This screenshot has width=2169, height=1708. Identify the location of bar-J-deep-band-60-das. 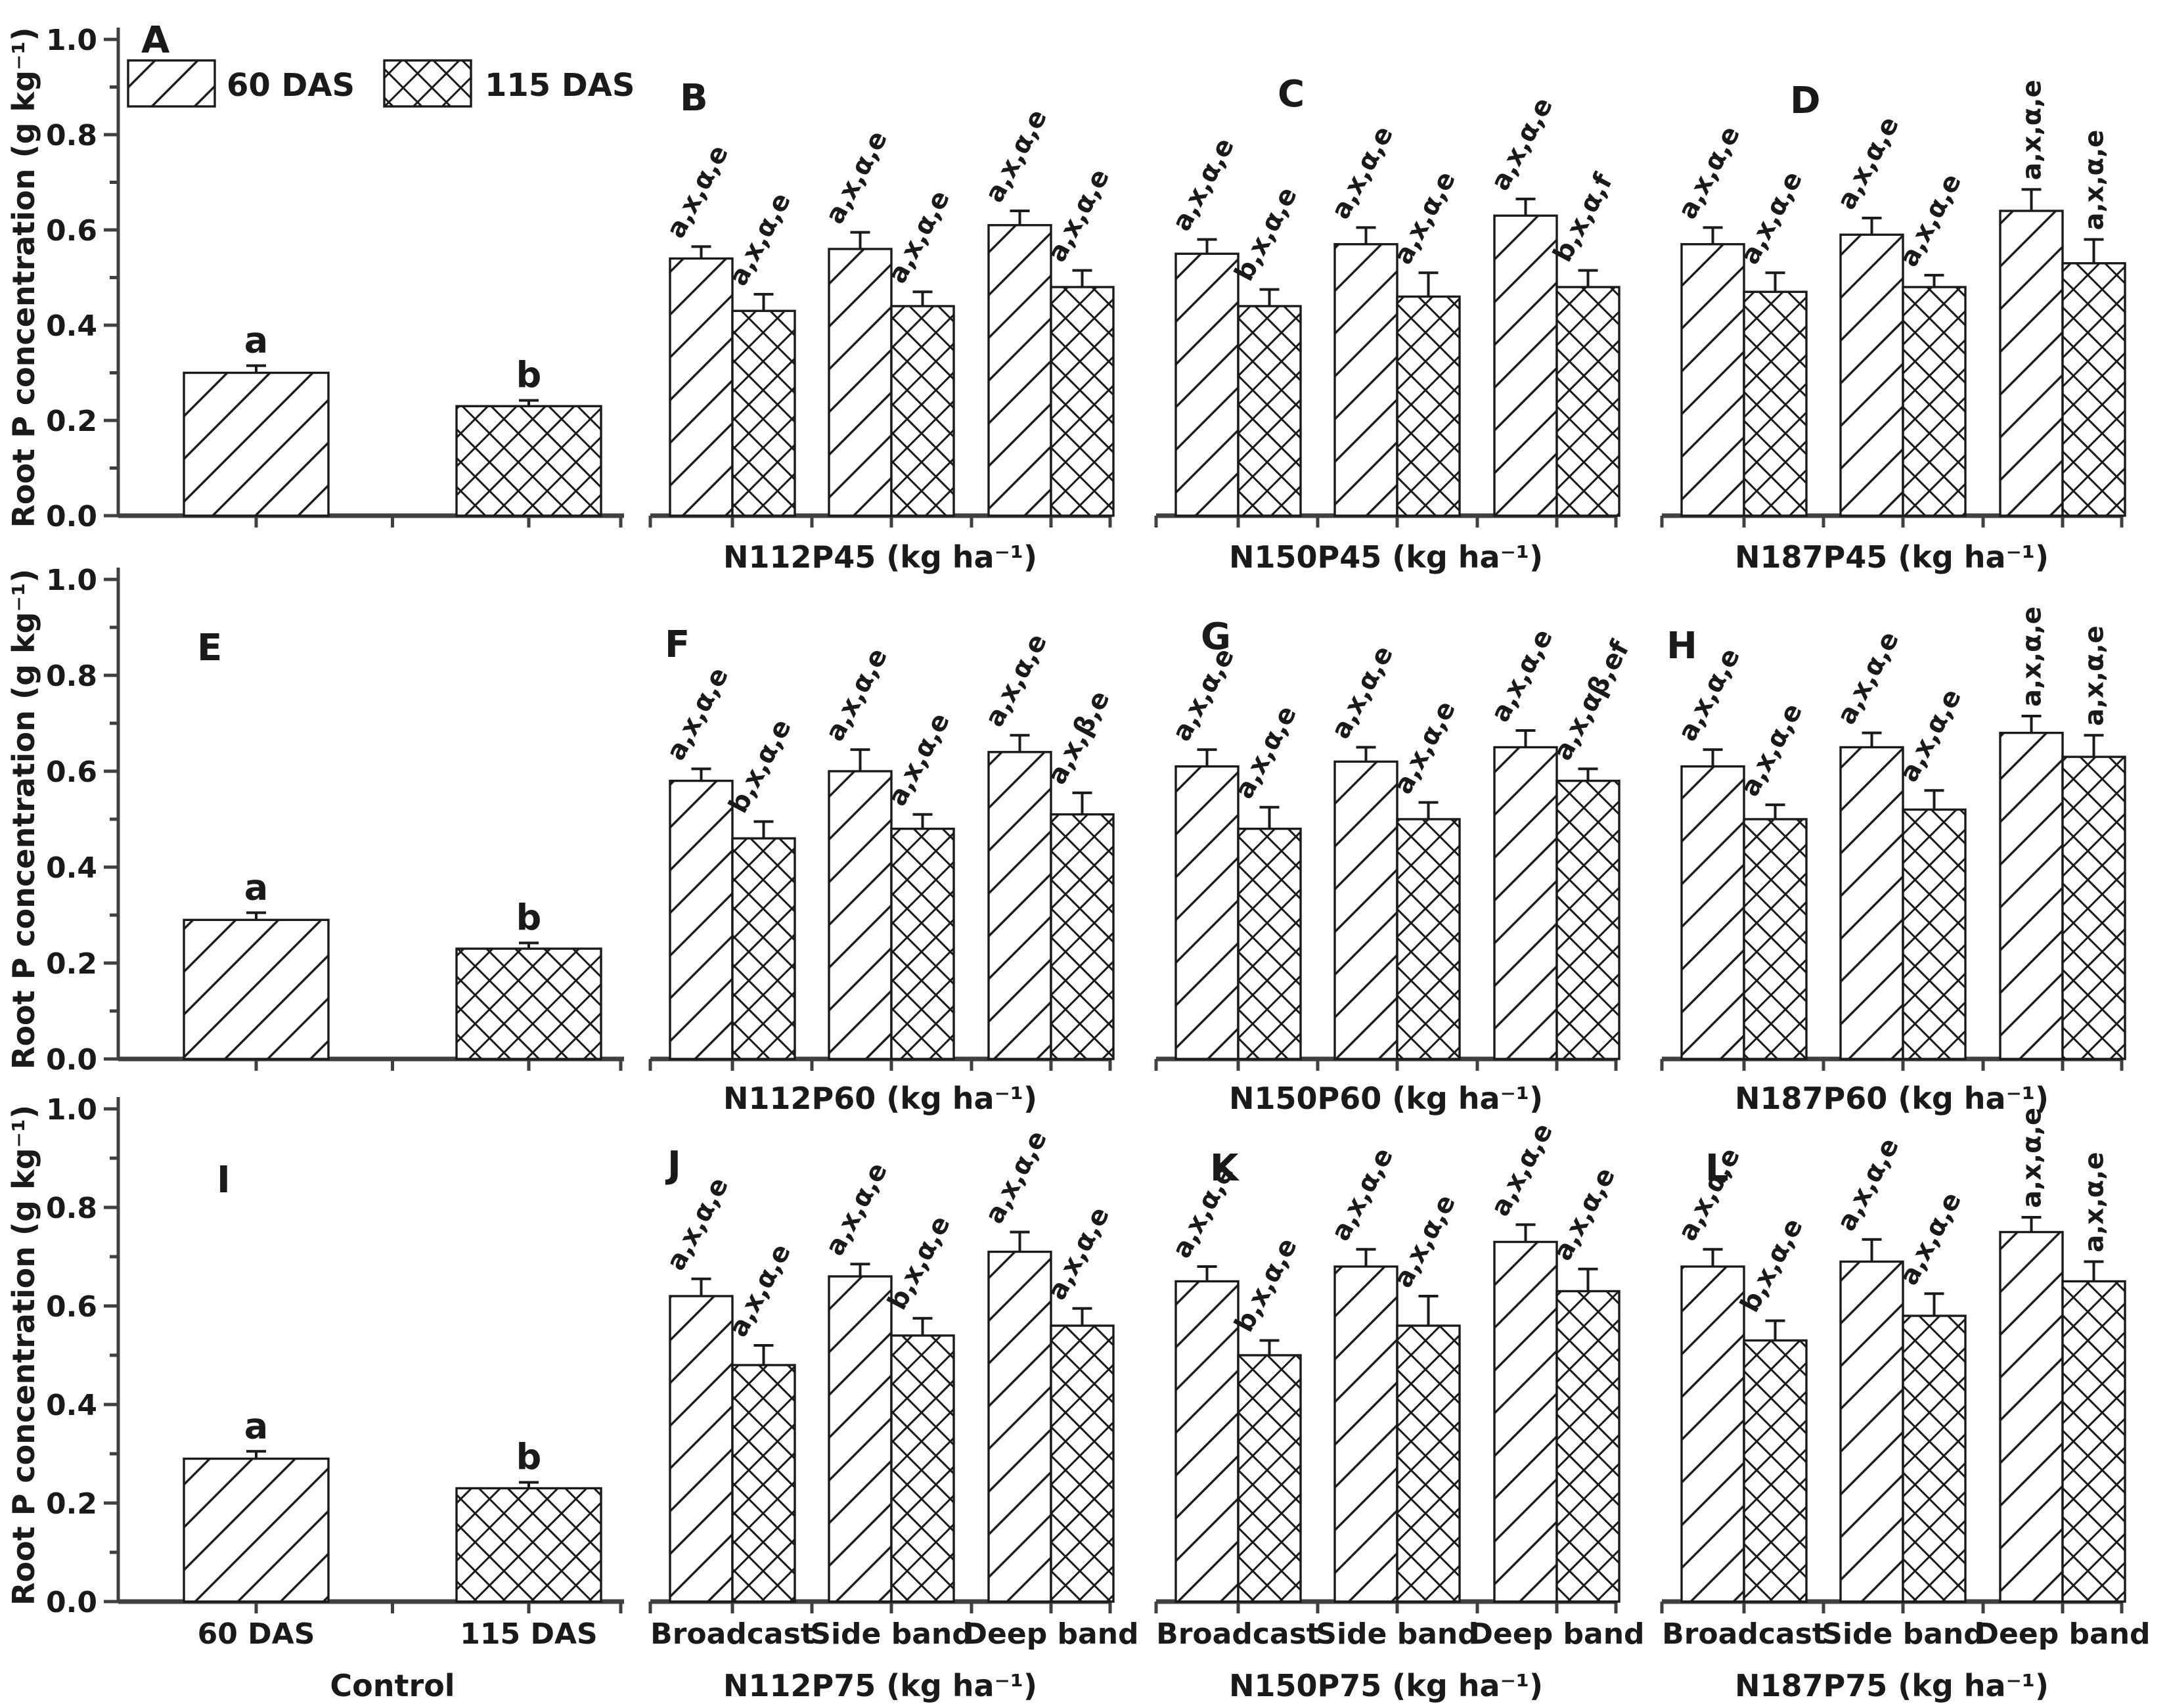
(1019, 1426).